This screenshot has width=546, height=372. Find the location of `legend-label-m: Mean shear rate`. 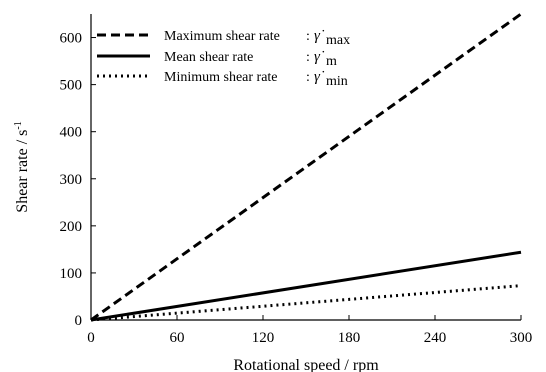

legend-label-m: Mean shear rate is located at coordinates (208, 57).